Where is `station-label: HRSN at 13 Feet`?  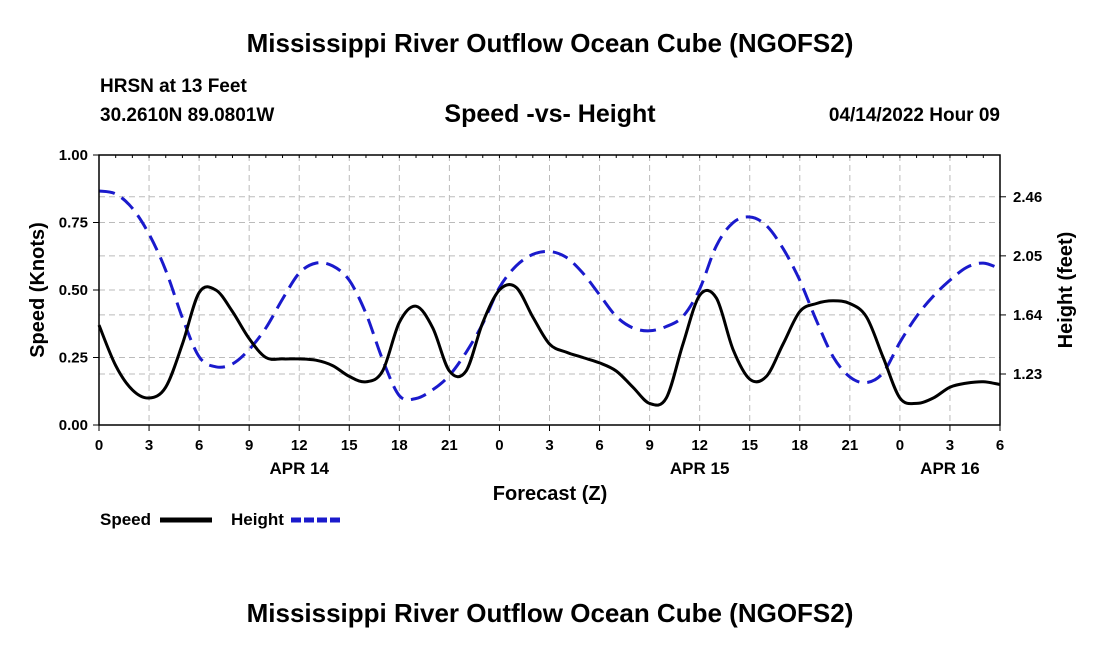
station-label: HRSN at 13 Feet is located at coordinates (173, 86).